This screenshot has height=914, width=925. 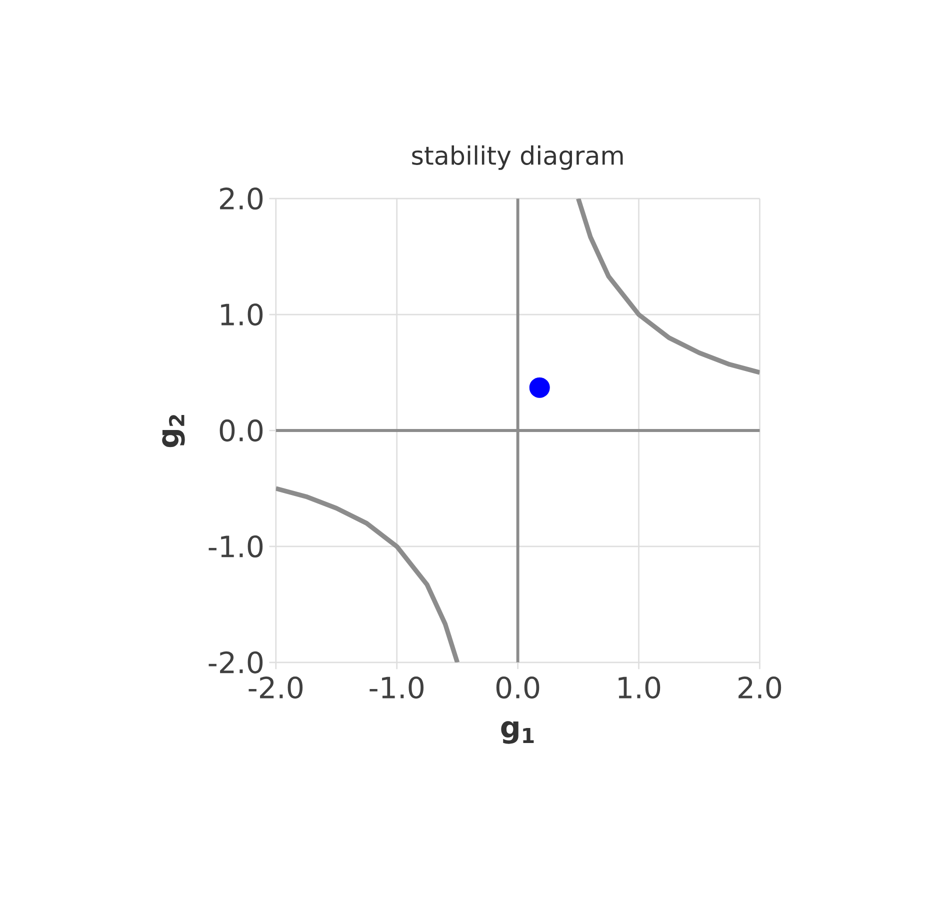 What do you see at coordinates (241, 198) in the screenshot?
I see `y-tick-label: 2.0` at bounding box center [241, 198].